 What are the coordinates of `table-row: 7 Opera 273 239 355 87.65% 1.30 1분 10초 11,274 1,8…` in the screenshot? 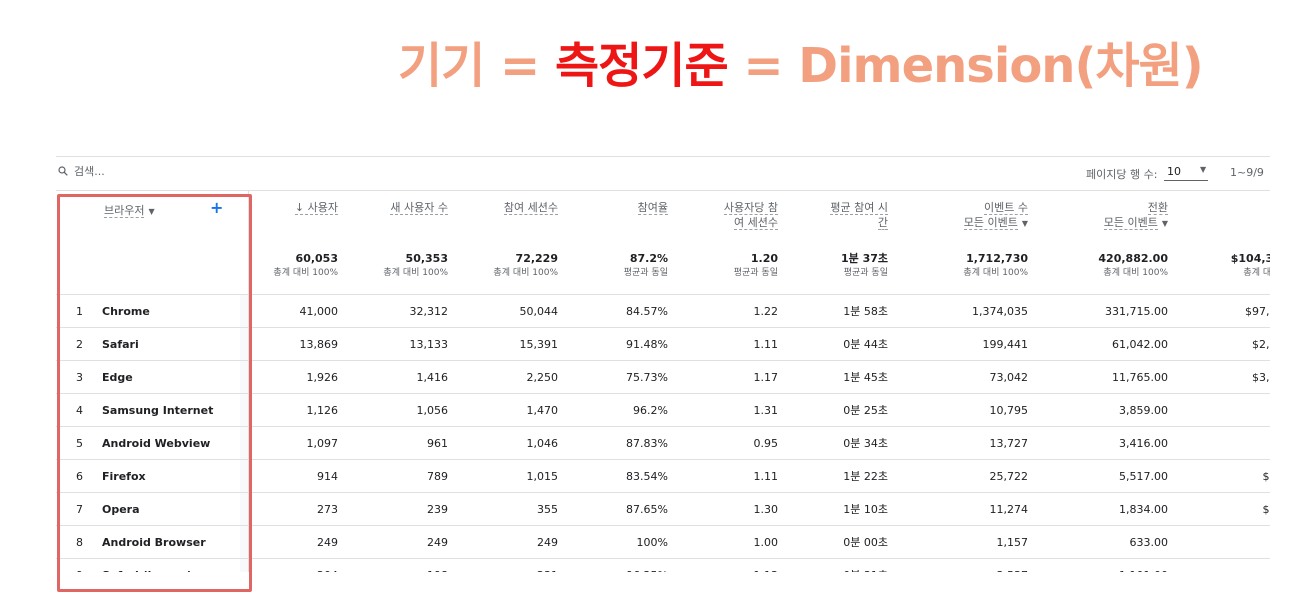 It's located at (663, 509).